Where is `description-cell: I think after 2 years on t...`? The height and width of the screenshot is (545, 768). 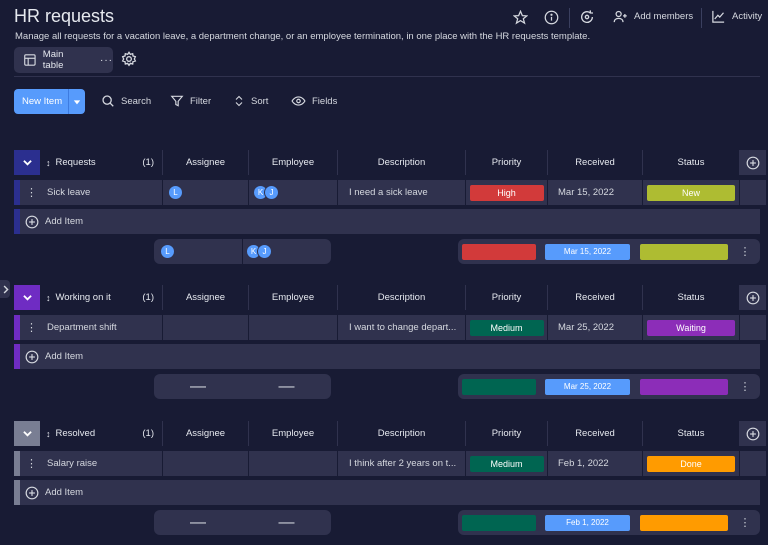
description-cell: I think after 2 years on t... is located at coordinates (402, 463).